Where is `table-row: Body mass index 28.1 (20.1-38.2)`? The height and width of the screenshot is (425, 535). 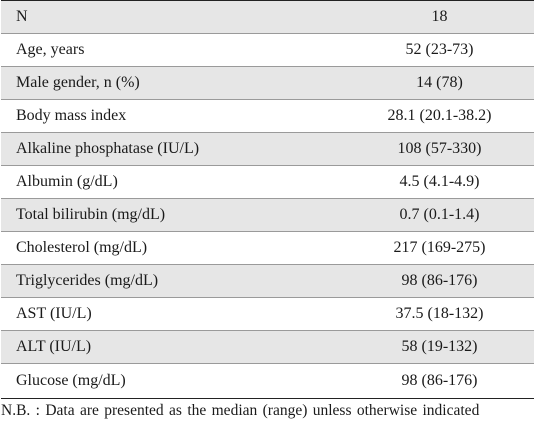
table-row: Body mass index 28.1 (20.1-38.2) is located at coordinates (267, 116).